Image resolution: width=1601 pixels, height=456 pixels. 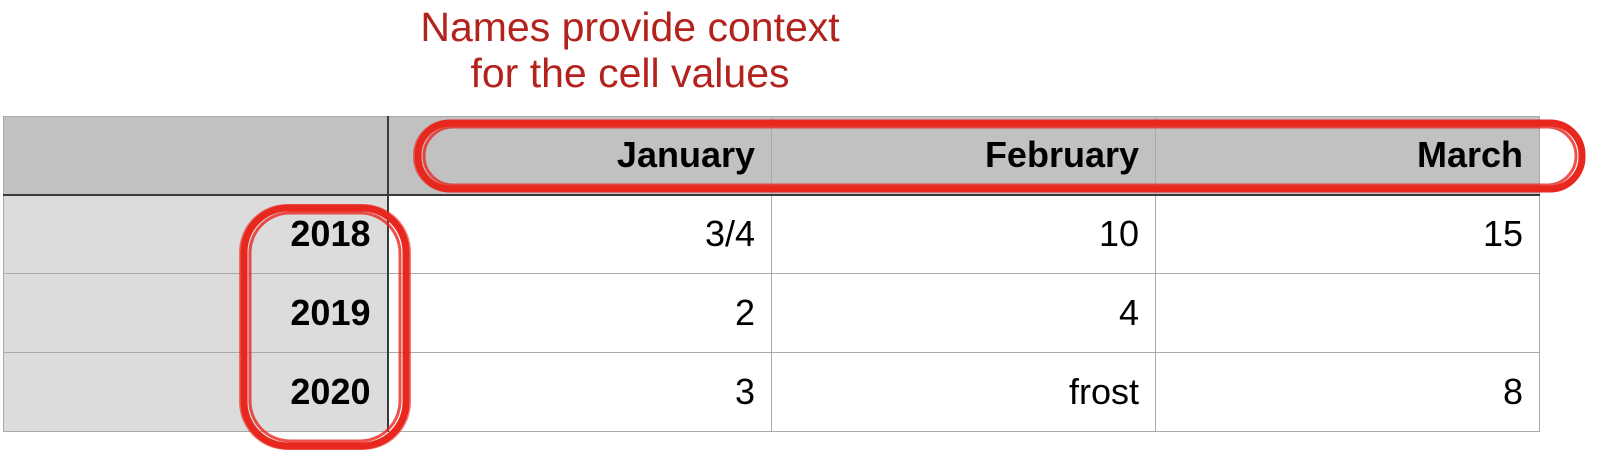 I want to click on table-cell: 15, so click(x=1347, y=234).